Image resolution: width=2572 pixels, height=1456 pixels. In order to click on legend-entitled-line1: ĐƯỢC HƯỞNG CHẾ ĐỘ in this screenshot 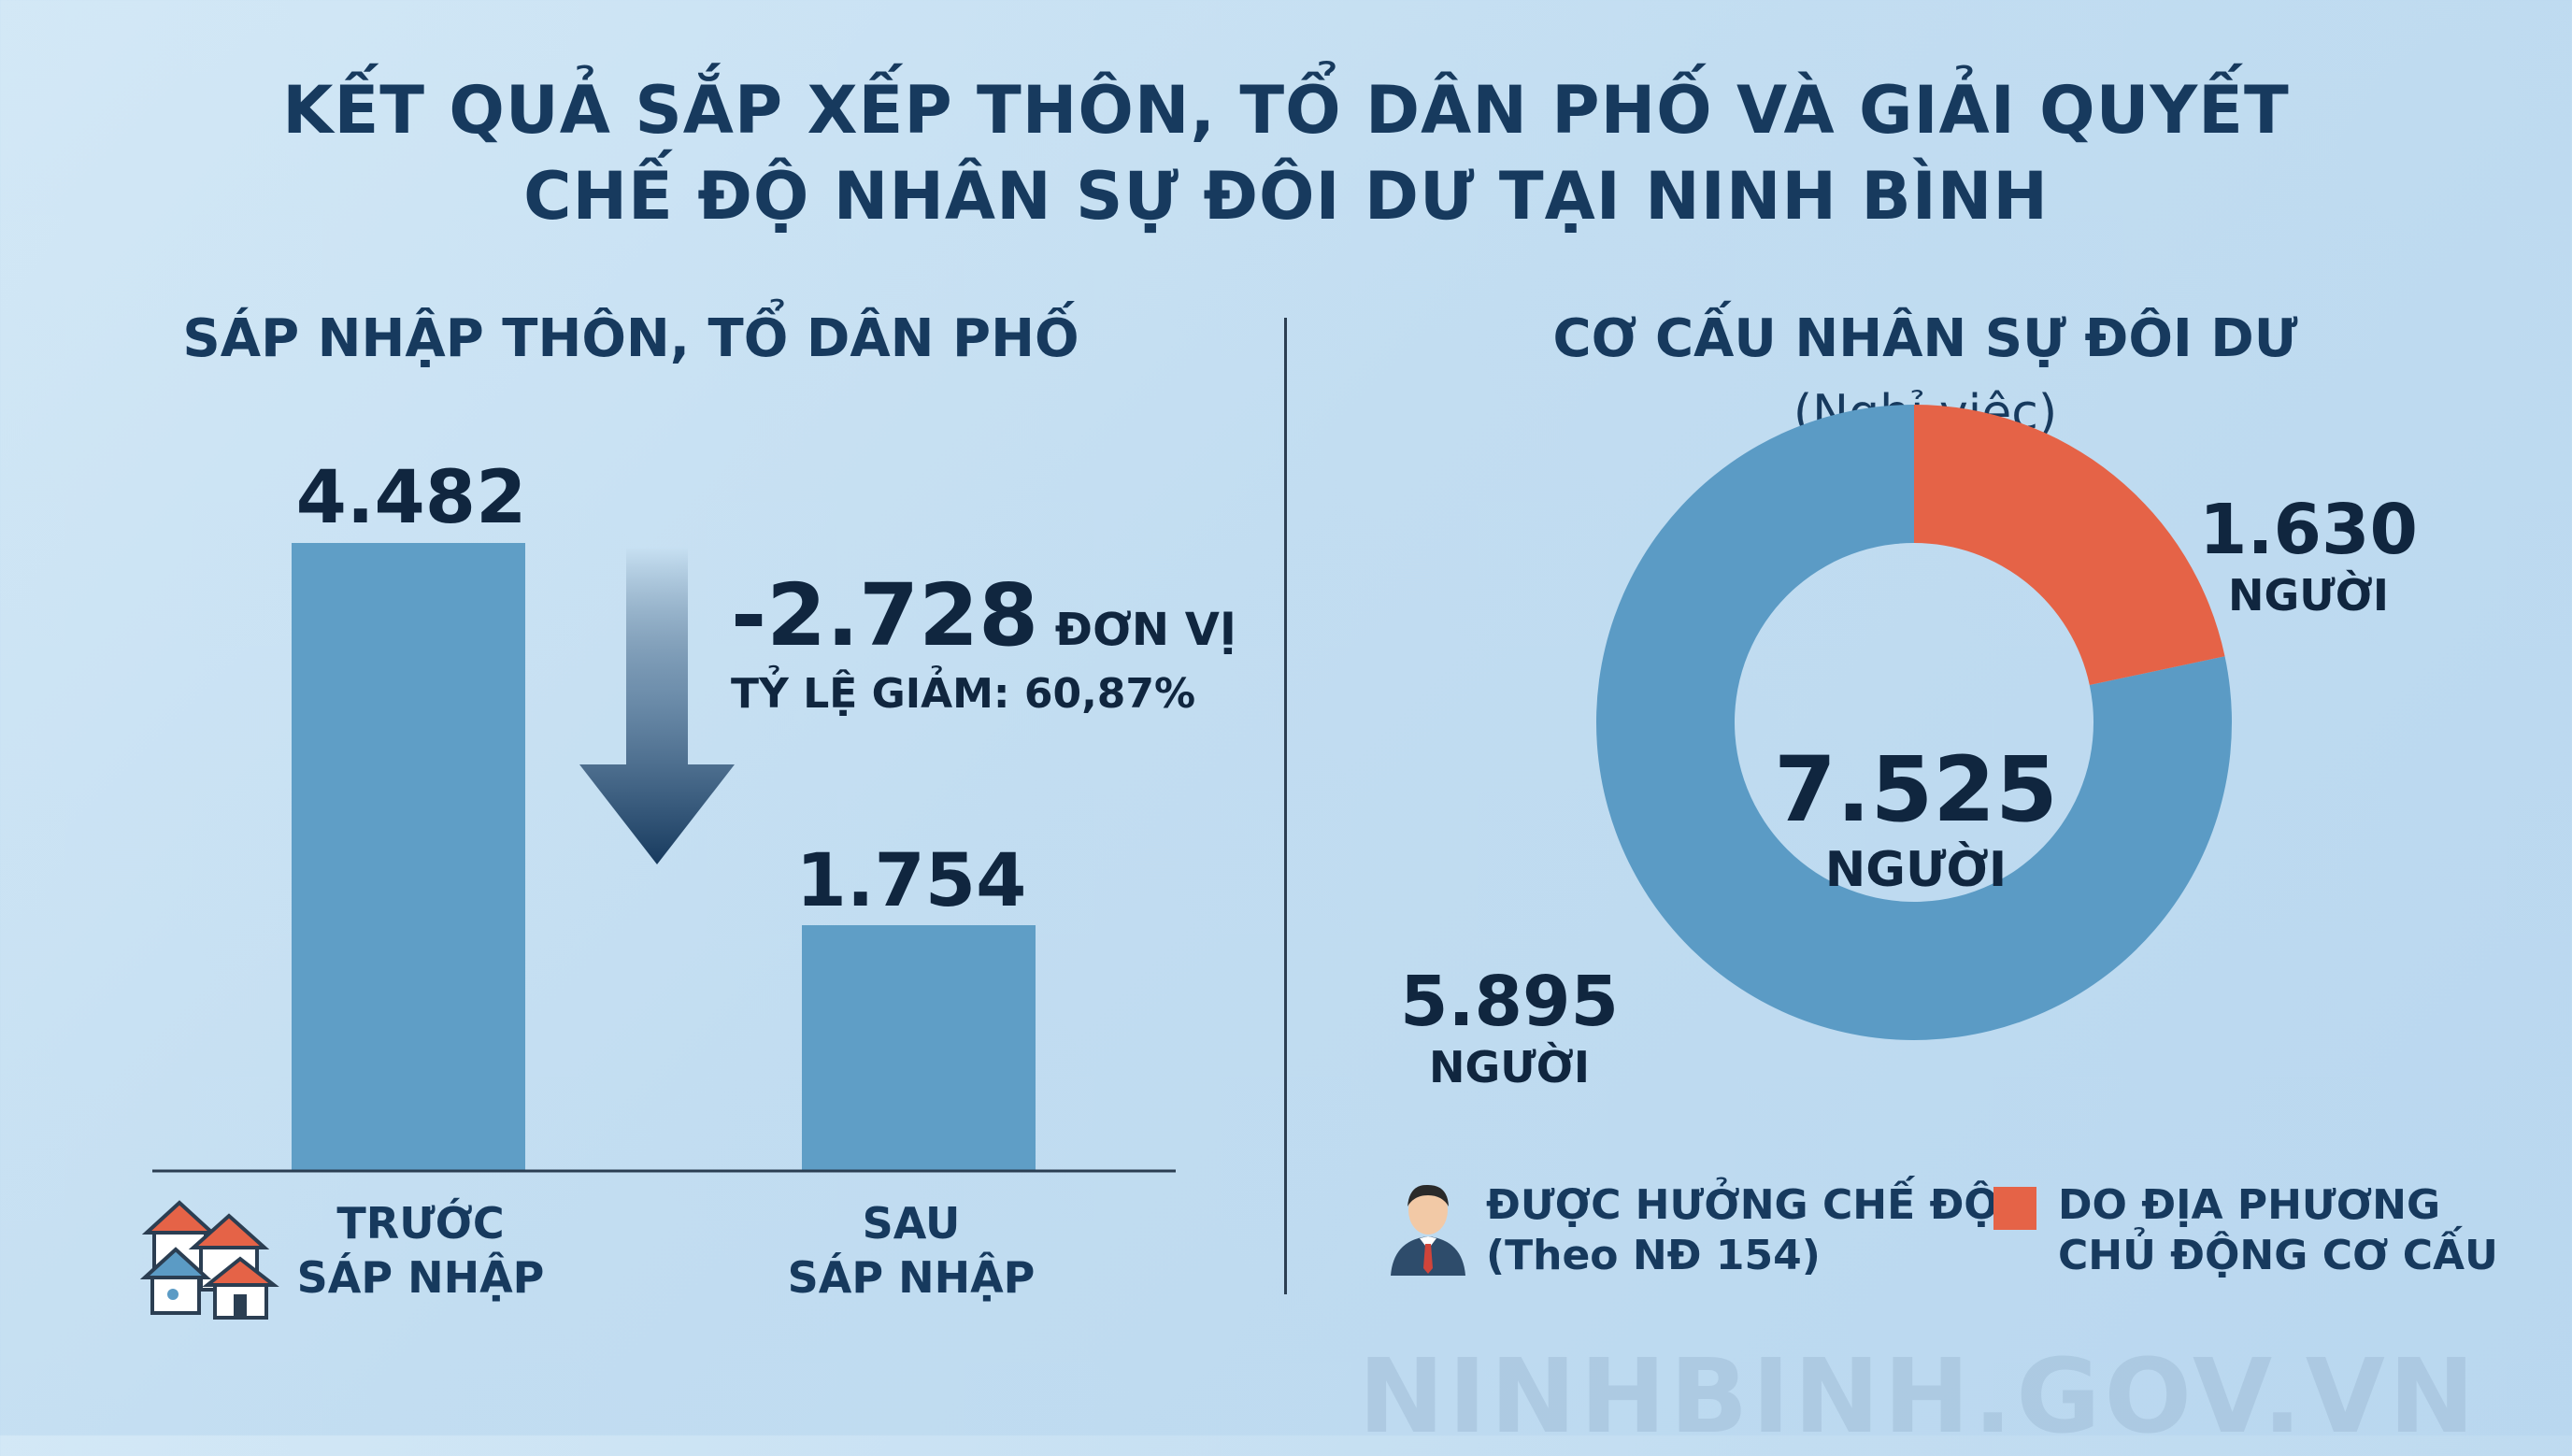, I will do `click(1742, 1205)`.